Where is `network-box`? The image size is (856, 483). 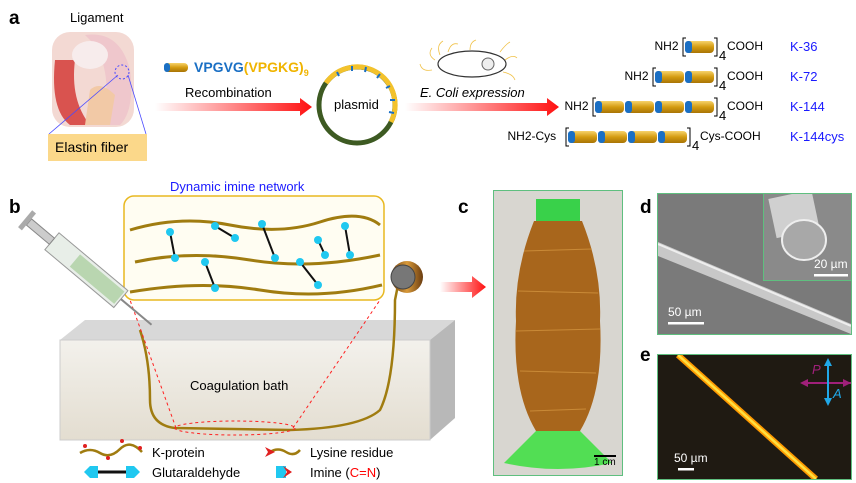
network-box is located at coordinates (254, 248).